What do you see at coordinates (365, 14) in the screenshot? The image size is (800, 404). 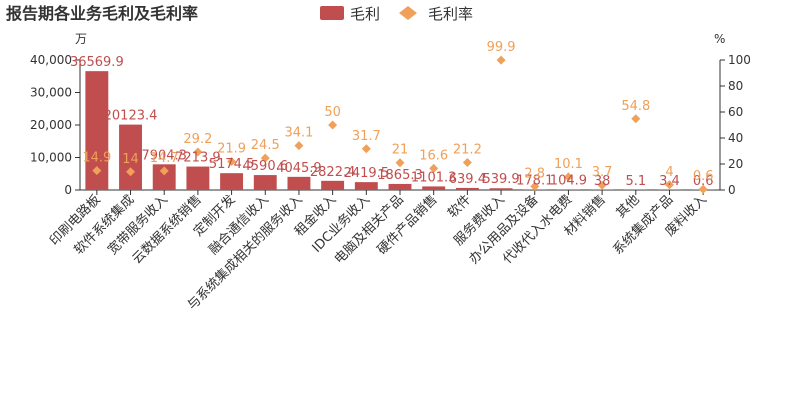 I see `legend-label-gross-profit: 毛利` at bounding box center [365, 14].